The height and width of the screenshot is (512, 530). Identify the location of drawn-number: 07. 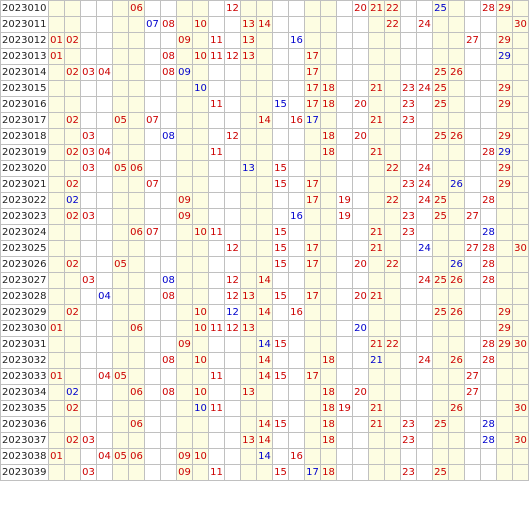
(152, 232).